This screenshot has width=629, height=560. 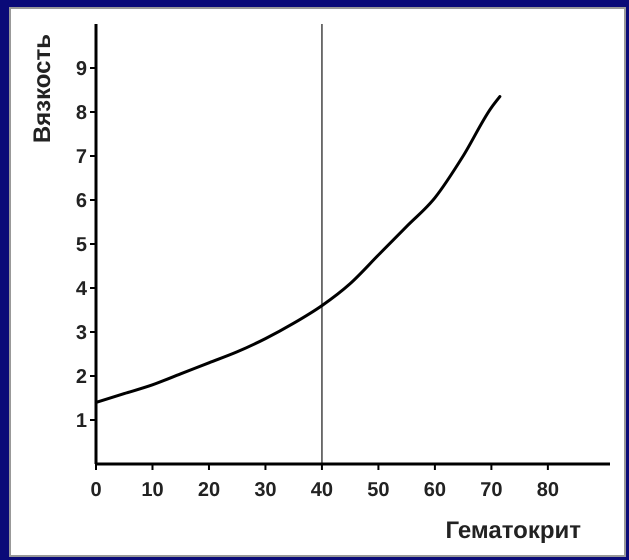 I want to click on y-tick-label: 7, so click(x=81, y=157).